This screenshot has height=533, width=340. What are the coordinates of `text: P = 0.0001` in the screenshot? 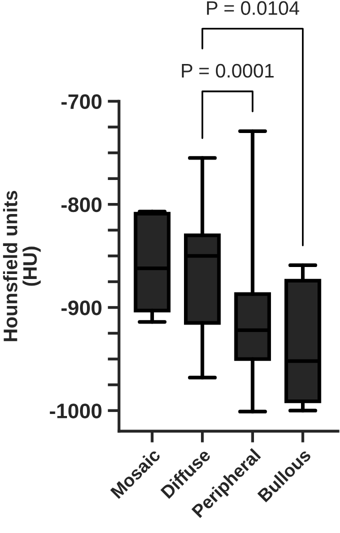 It's located at (228, 71).